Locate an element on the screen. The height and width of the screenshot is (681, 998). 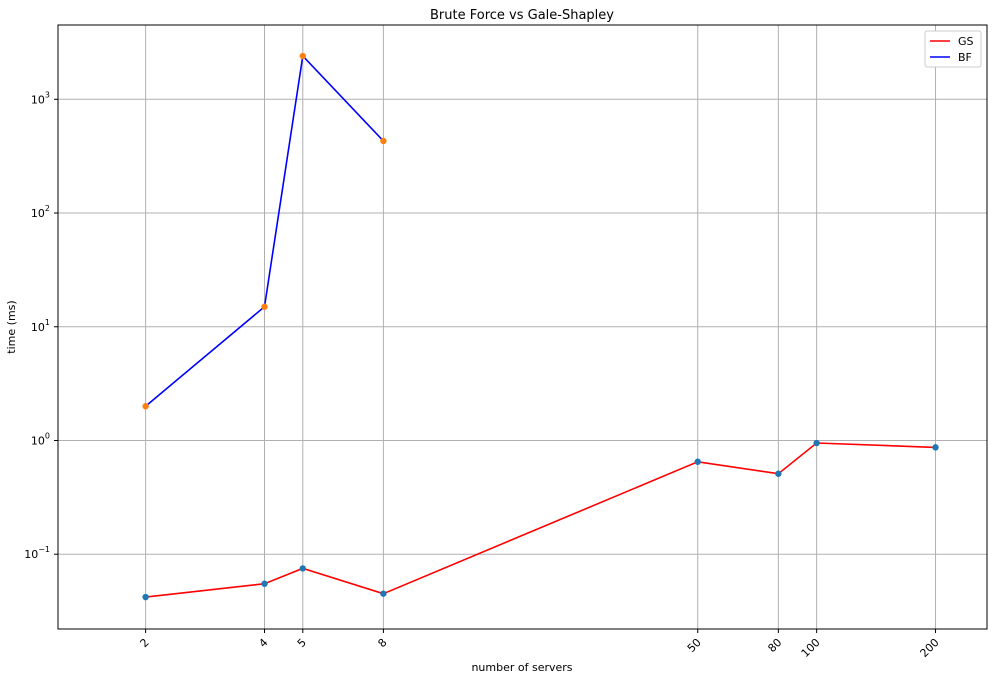
legend: GS BF is located at coordinates (953, 49).